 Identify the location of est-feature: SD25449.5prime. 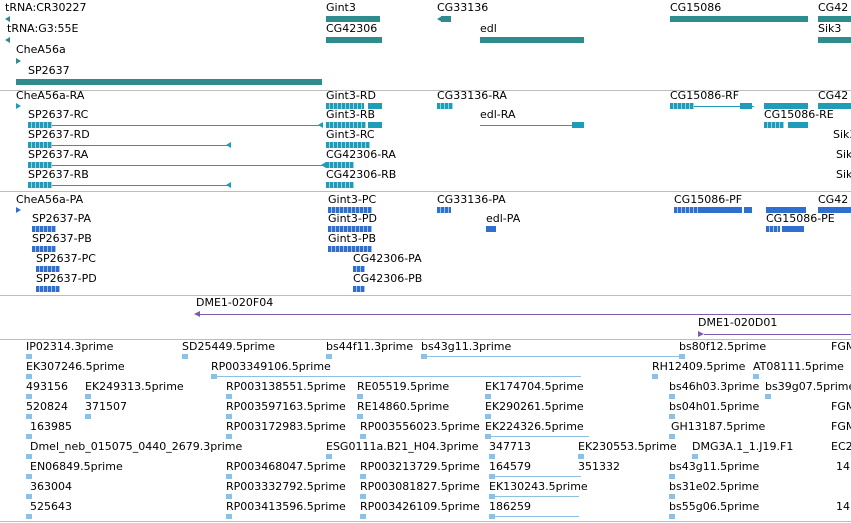
(247, 351).